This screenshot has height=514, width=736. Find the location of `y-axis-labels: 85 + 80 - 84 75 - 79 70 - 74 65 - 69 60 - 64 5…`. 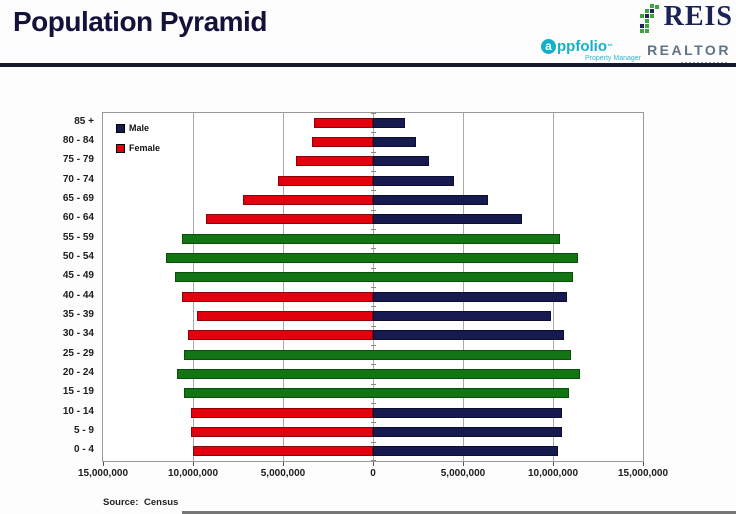

y-axis-labels: 85 + 80 - 84 75 - 79 70 - 74 65 - 69 60 - 64 5… is located at coordinates (48, 287).